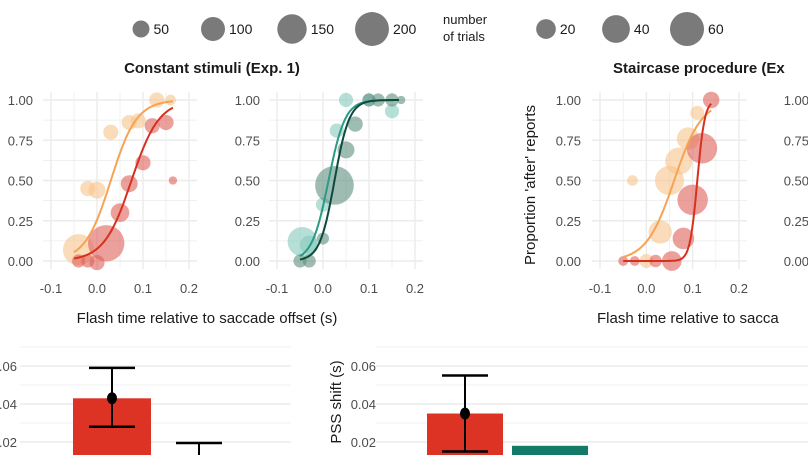 This screenshot has height=455, width=808. Describe the element at coordinates (428, 29) in the screenshot. I see `size-legend: 50 100 150 200 20 40 60` at that location.